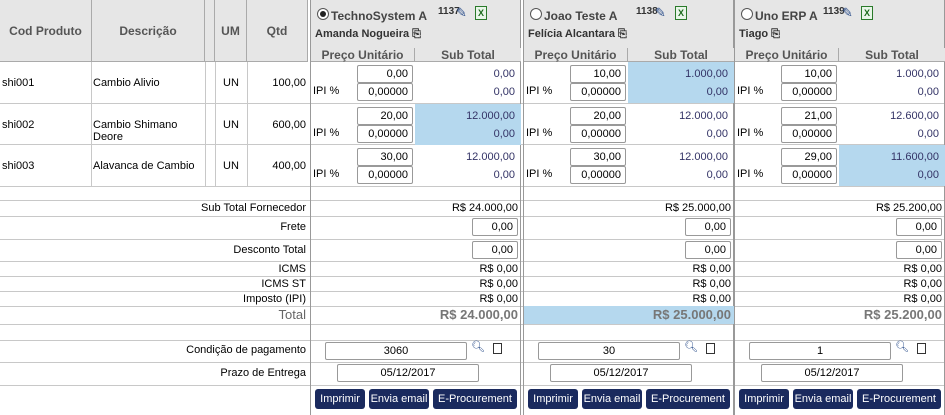 This screenshot has width=945, height=415. Describe the element at coordinates (18, 125) in the screenshot. I see `product-cod: shi002` at that location.